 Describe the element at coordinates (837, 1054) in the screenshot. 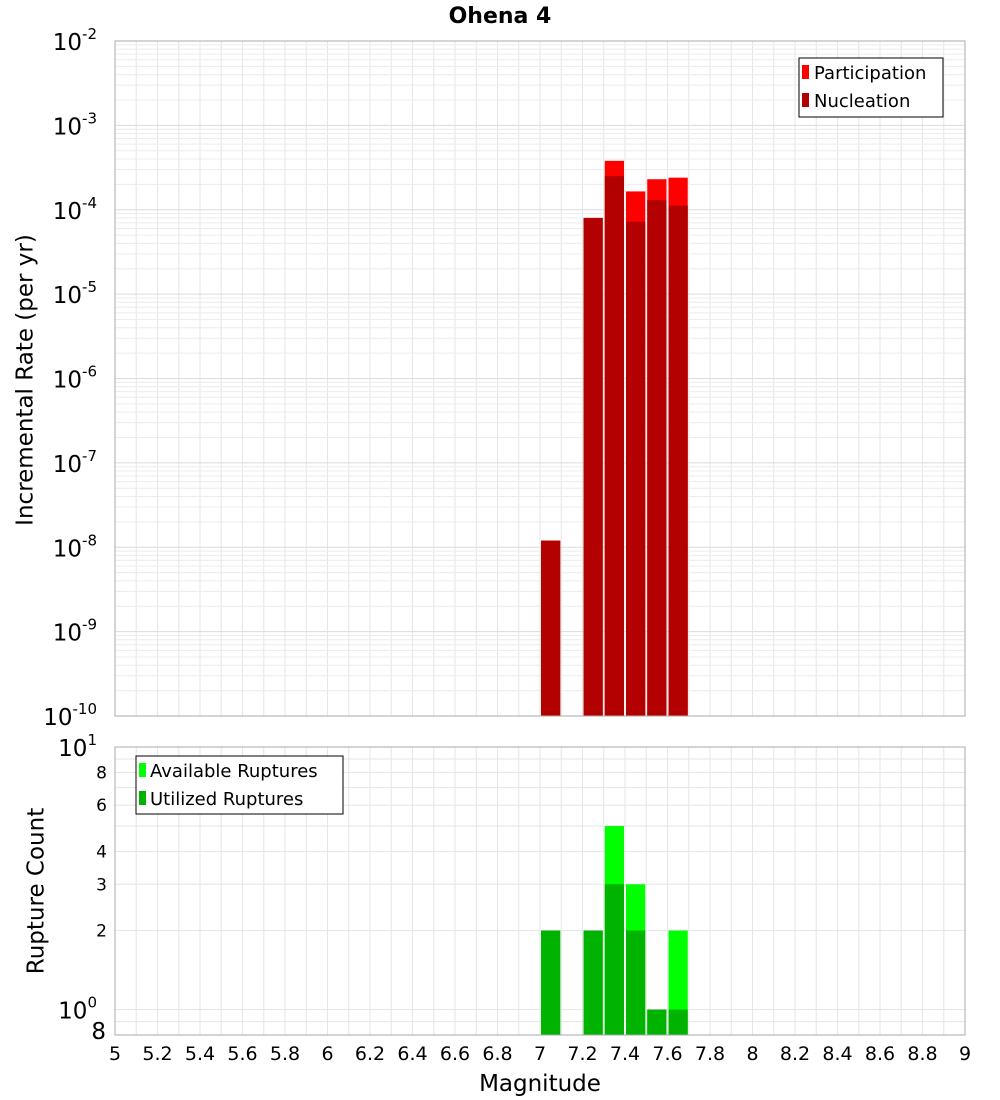

I see `x-tick-label: 8.4` at that location.